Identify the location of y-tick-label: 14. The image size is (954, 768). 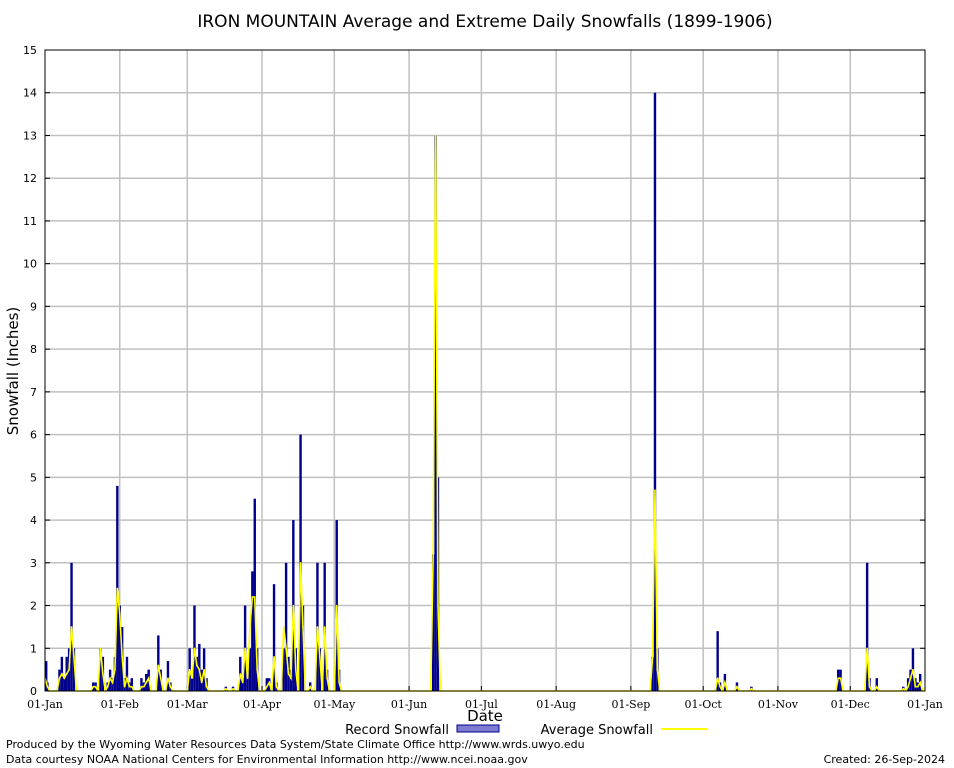
(30, 93).